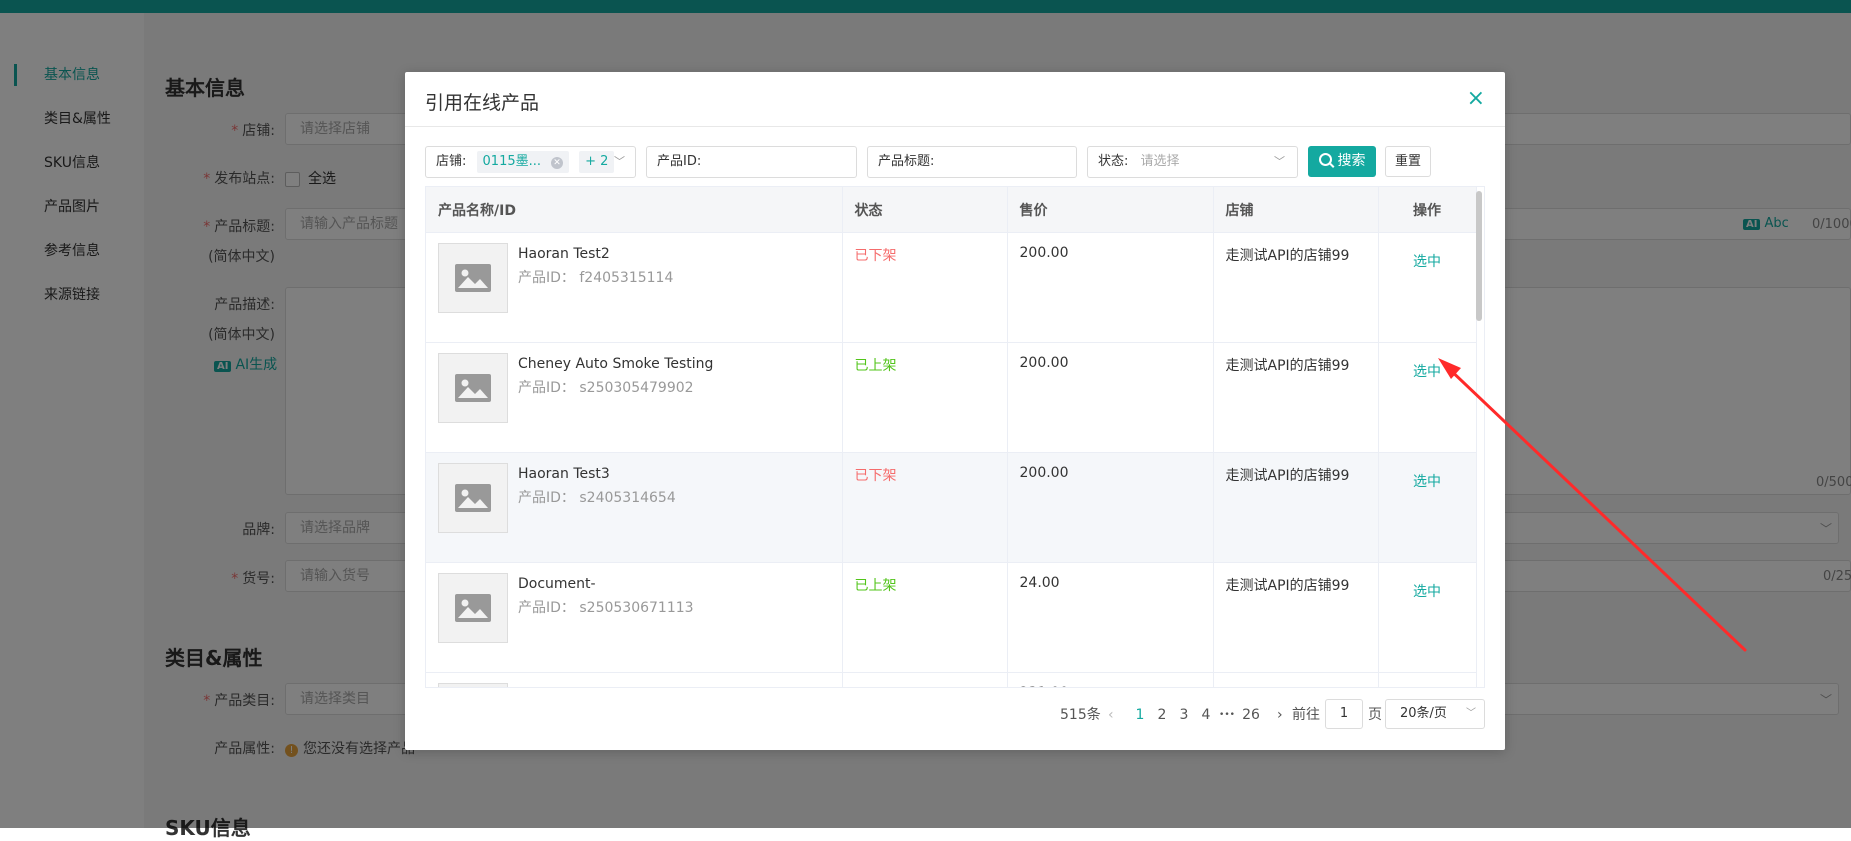 The height and width of the screenshot is (841, 1851). What do you see at coordinates (523, 161) in the screenshot?
I see `store-tag: 0115墨... ✕` at bounding box center [523, 161].